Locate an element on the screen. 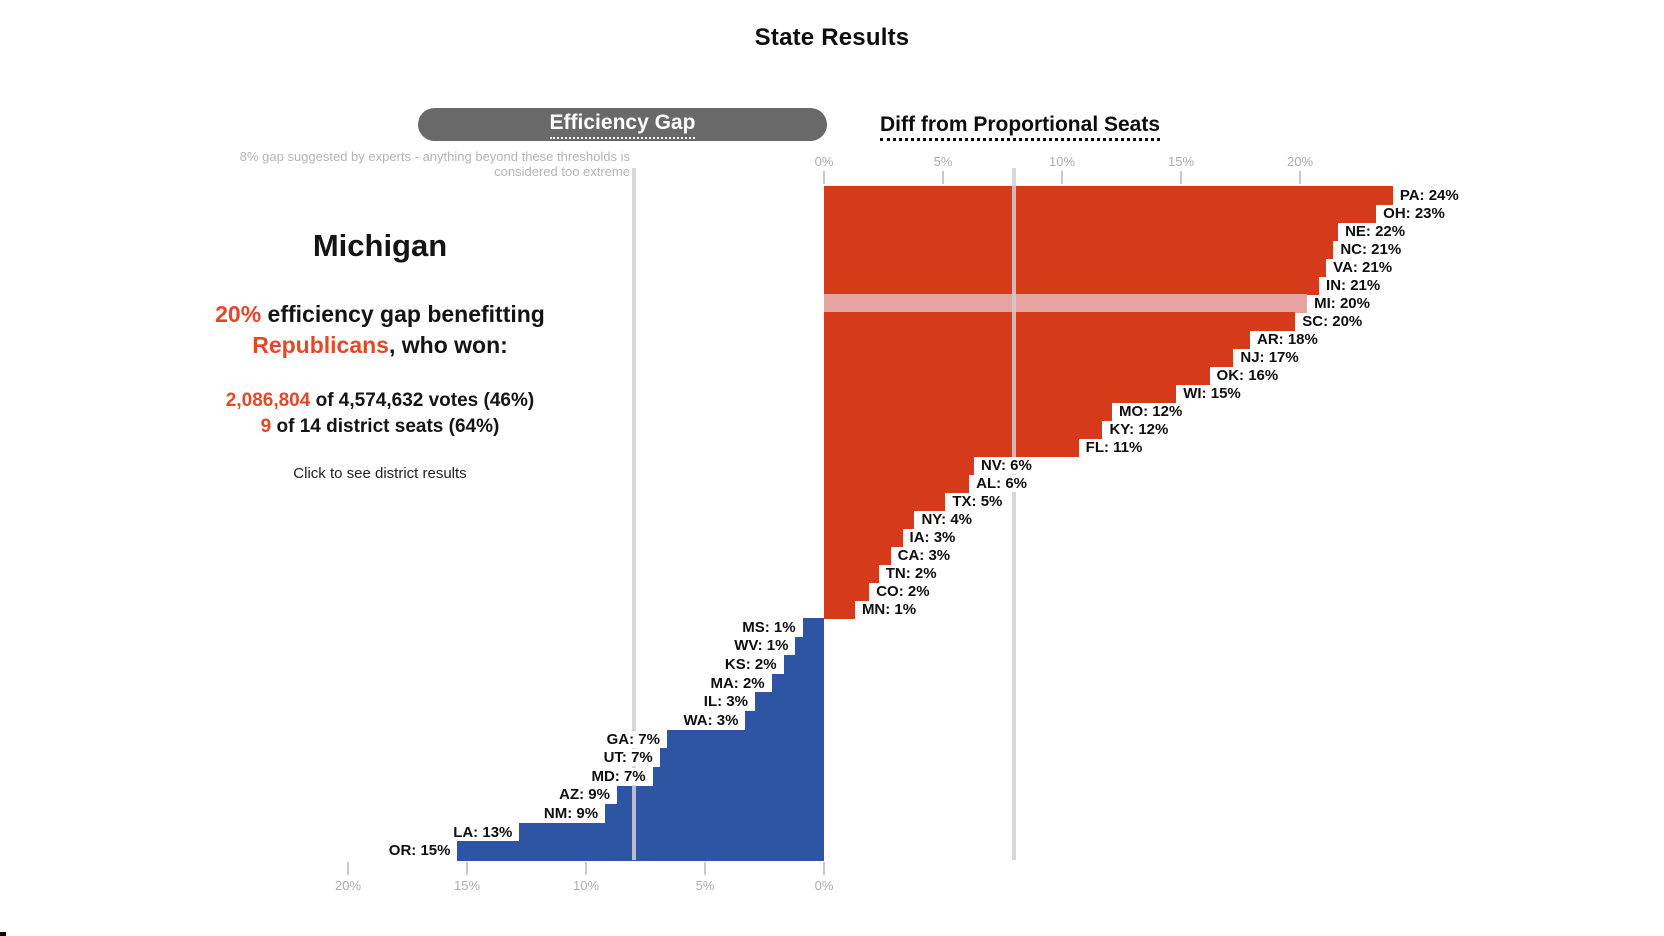  bar-label-GA: GA: 7% is located at coordinates (633, 739).